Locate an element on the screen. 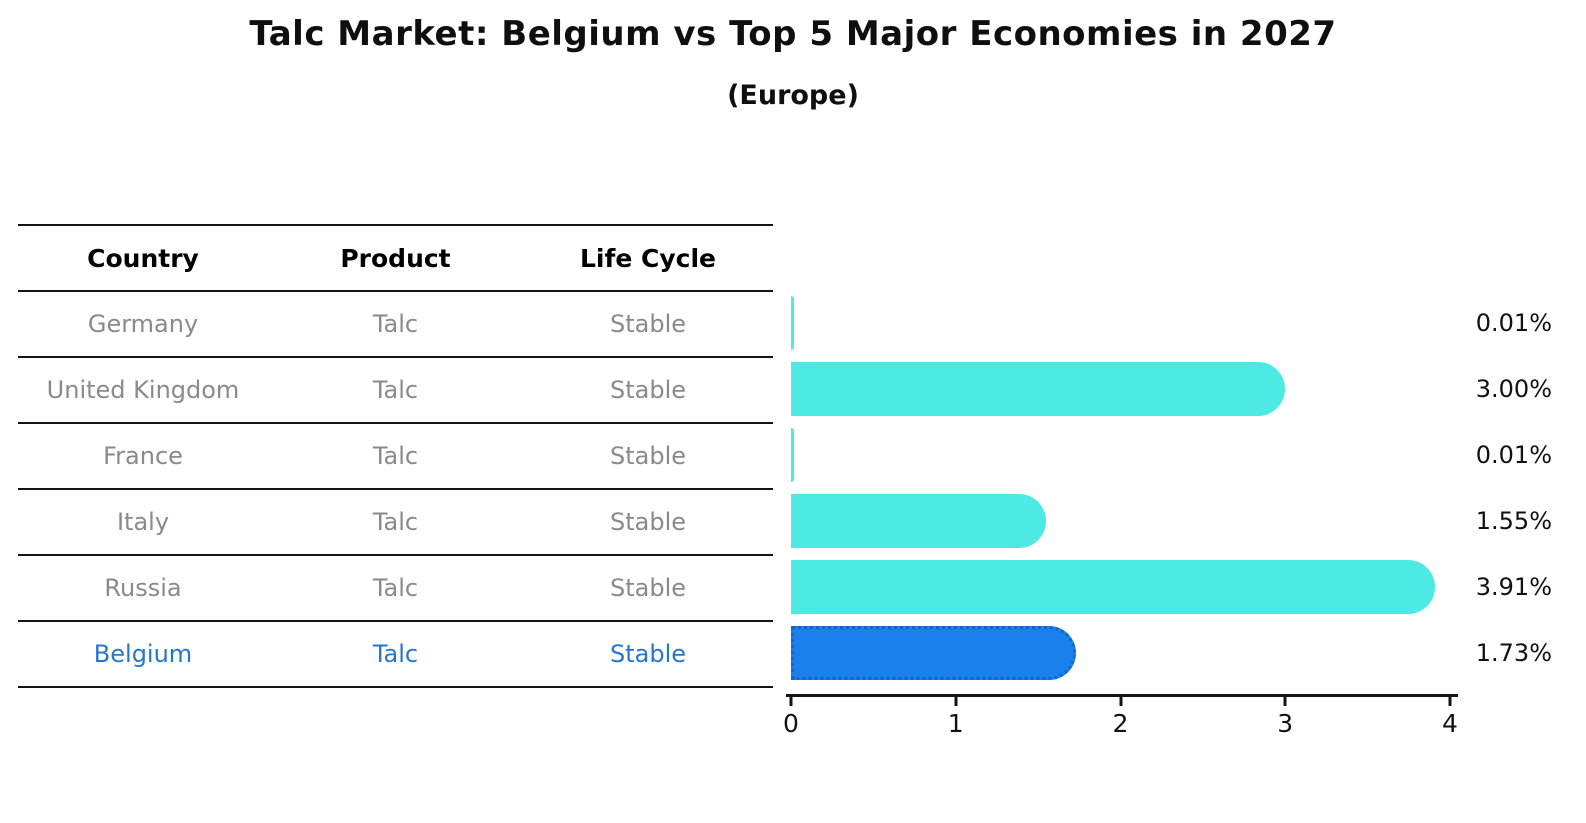 This screenshot has width=1586, height=823. x-axis-ticks: 0 1 2 3 4 is located at coordinates (1120, 717).